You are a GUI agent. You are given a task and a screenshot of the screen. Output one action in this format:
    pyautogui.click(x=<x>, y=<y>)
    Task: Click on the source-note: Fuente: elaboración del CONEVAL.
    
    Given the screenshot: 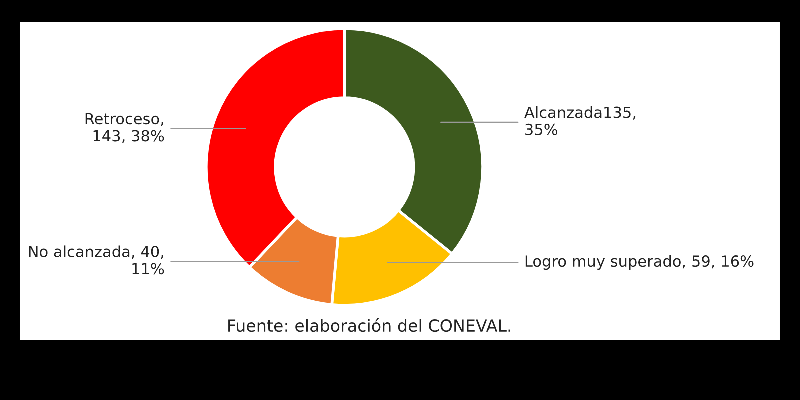 What is the action you would take?
    pyautogui.click(x=369, y=325)
    